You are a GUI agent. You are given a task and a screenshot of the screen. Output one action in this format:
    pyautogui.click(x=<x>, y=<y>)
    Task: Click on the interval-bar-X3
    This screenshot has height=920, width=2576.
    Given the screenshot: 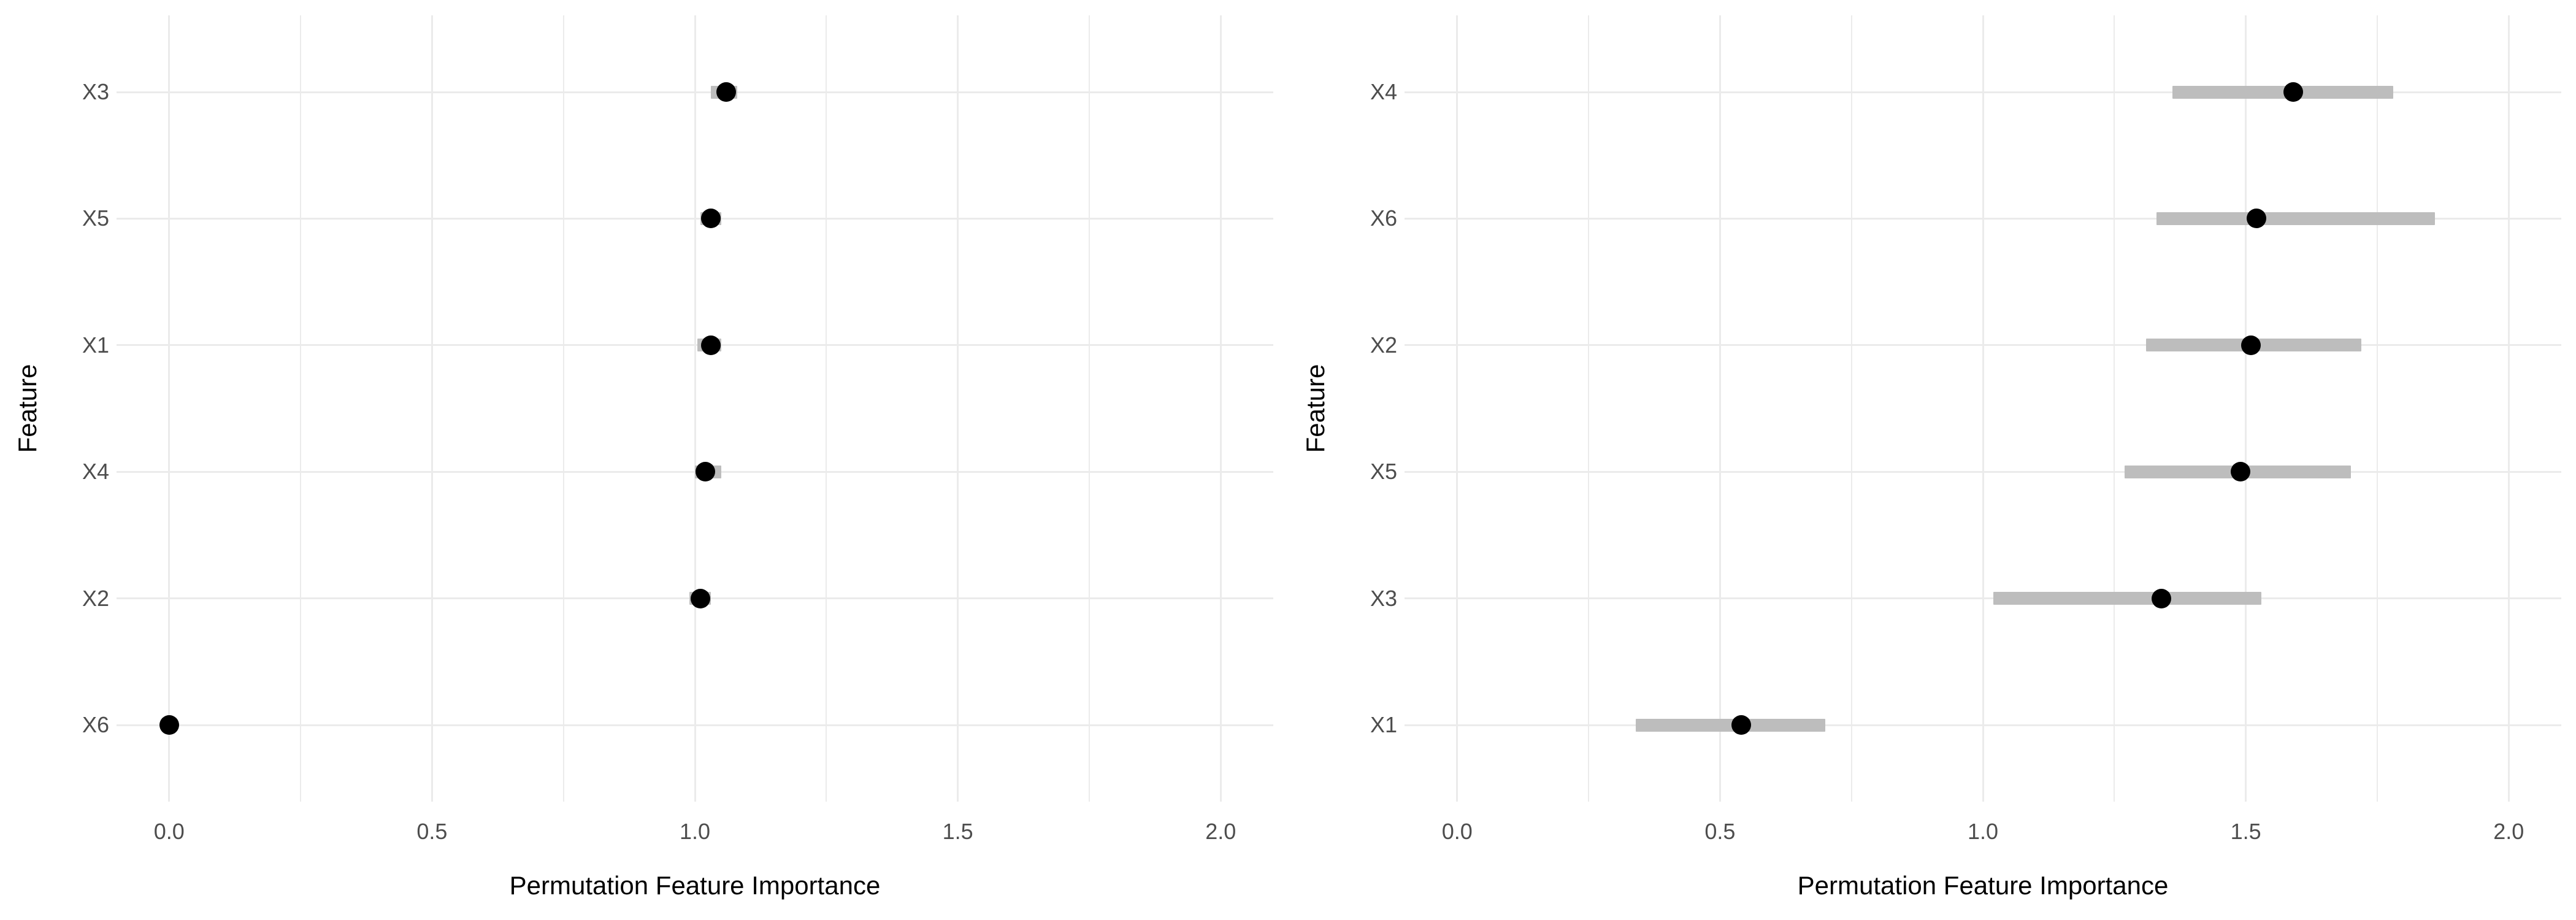 What is the action you would take?
    pyautogui.click(x=2127, y=598)
    